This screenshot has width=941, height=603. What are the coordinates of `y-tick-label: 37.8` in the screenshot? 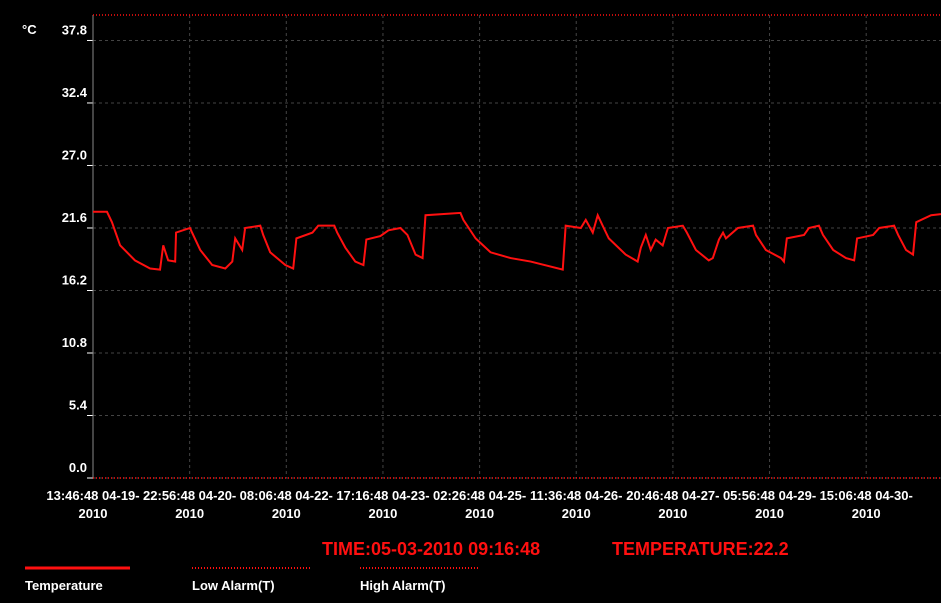 It's located at (74, 29).